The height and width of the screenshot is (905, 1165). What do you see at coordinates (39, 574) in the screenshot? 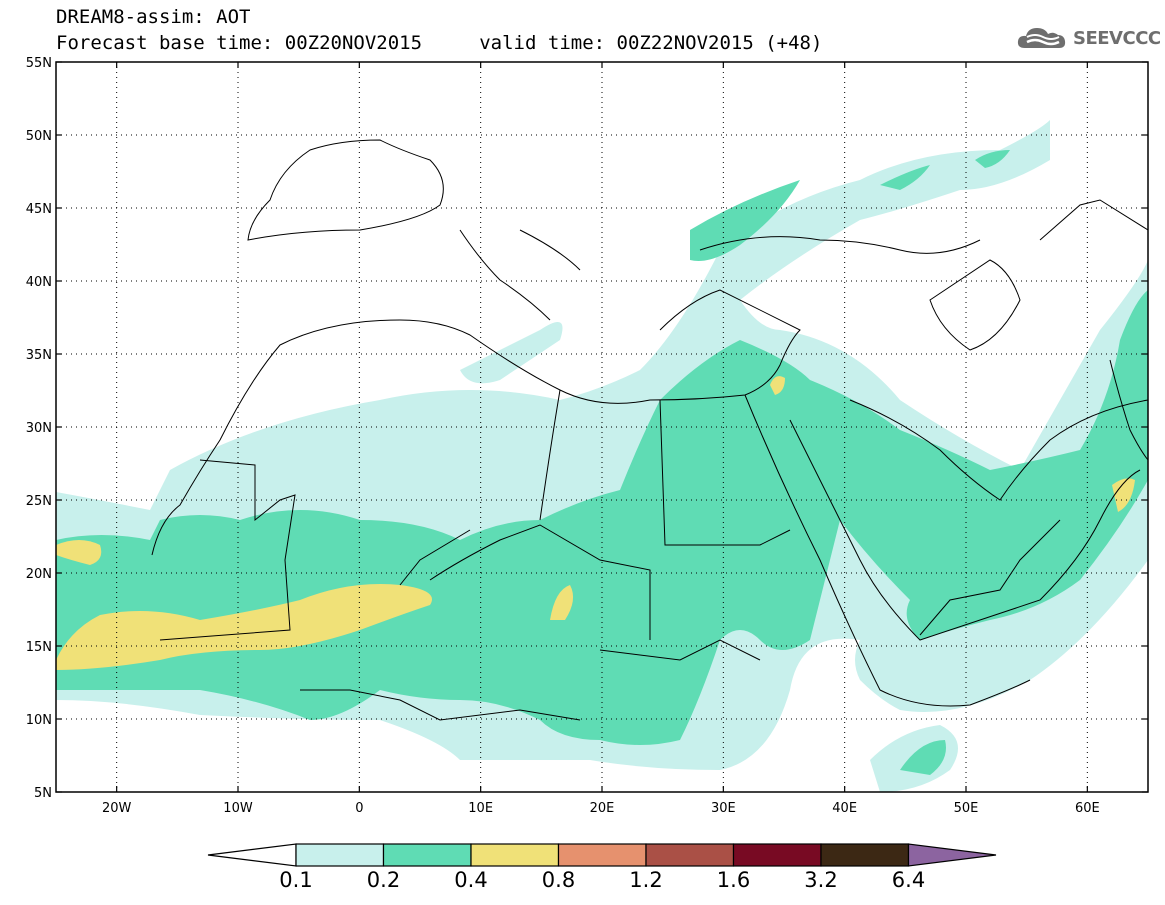
I see `lat-tick-label: 20N` at bounding box center [39, 574].